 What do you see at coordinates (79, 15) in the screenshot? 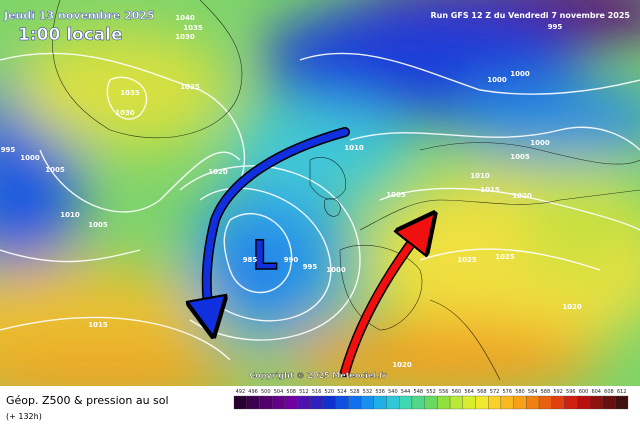
I see `forecast-date: Jeudi 13 novembre 2025` at bounding box center [79, 15].